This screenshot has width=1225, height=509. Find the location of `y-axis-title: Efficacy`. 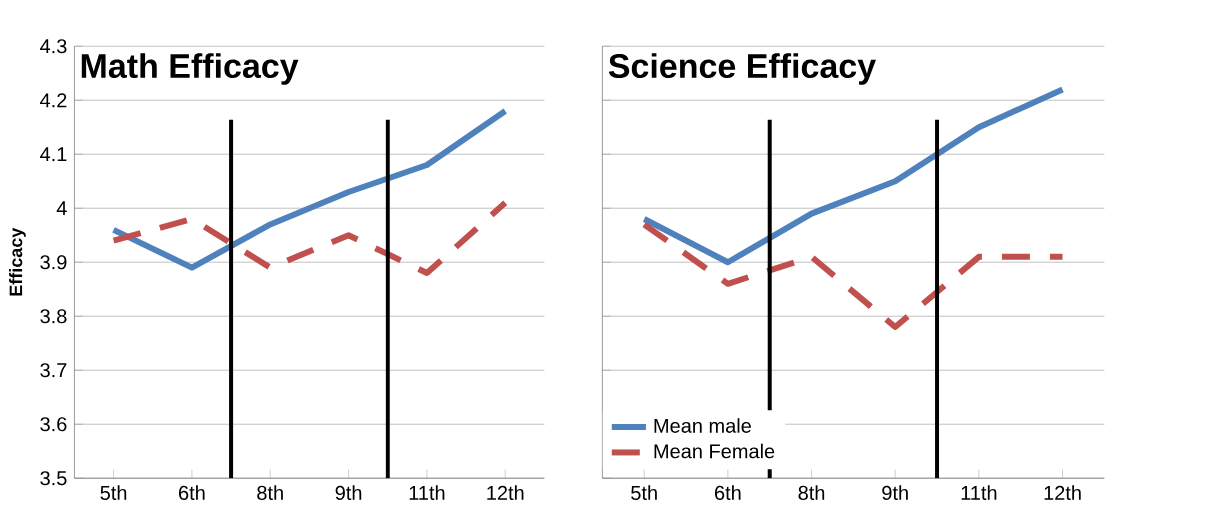

y-axis-title: Efficacy is located at coordinates (17, 261).